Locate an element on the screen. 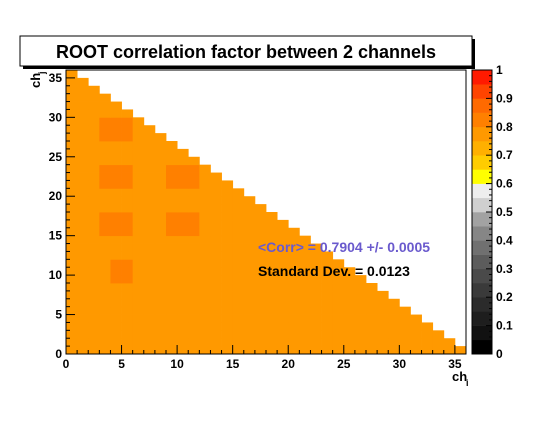 The height and width of the screenshot is (421, 538). x-tick-label: 20 is located at coordinates (289, 364).